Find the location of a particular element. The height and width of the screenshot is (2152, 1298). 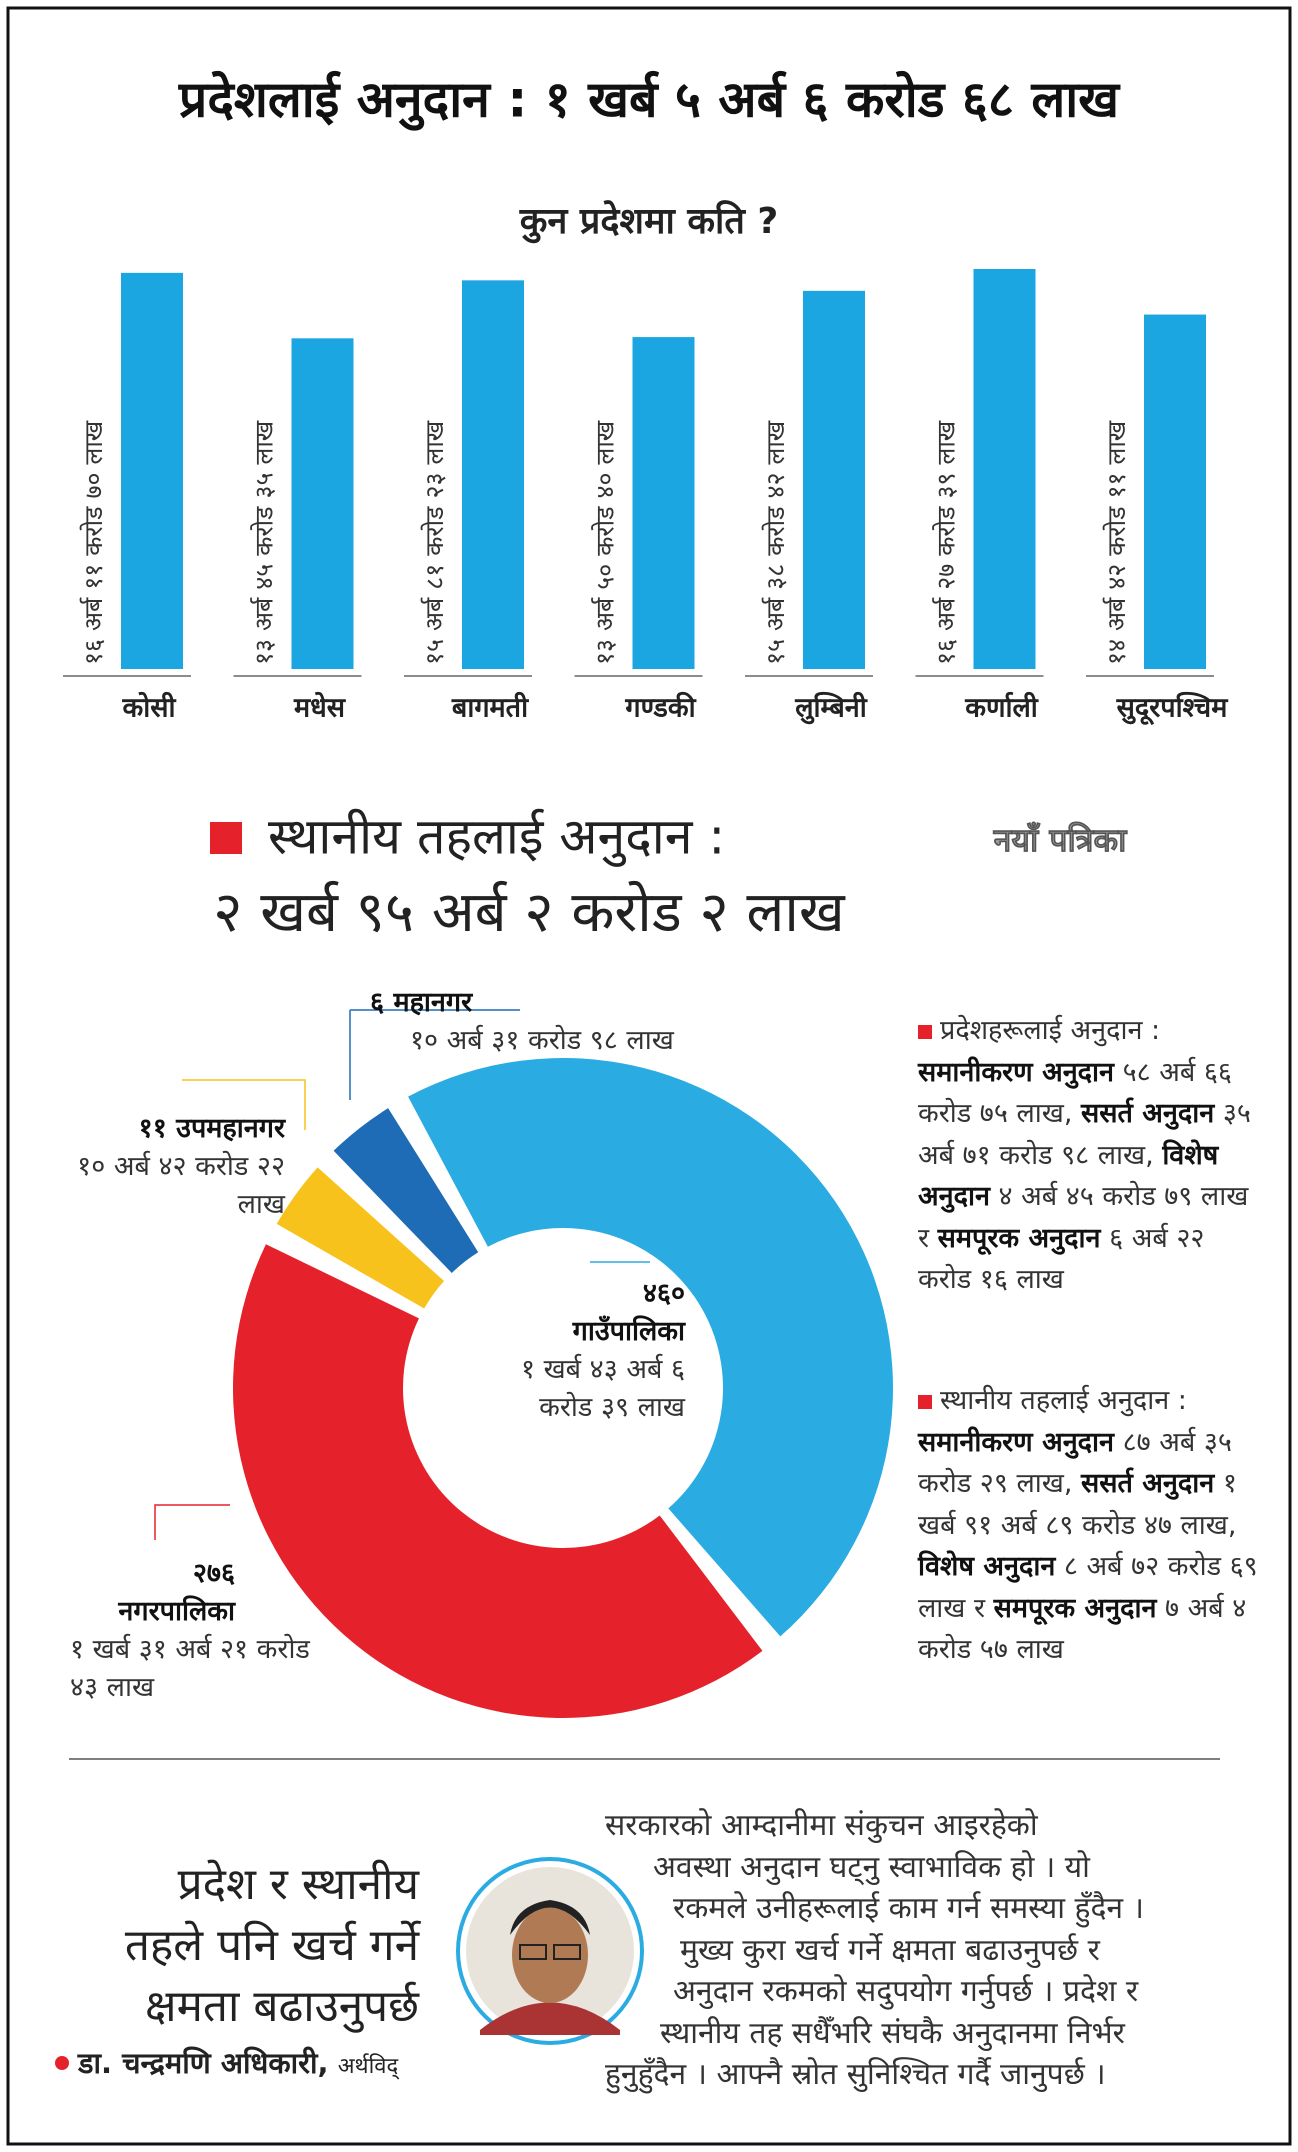

bar-value-label: १३ अर्ब ५० करोड ४० लाख is located at coordinates (605, 542).